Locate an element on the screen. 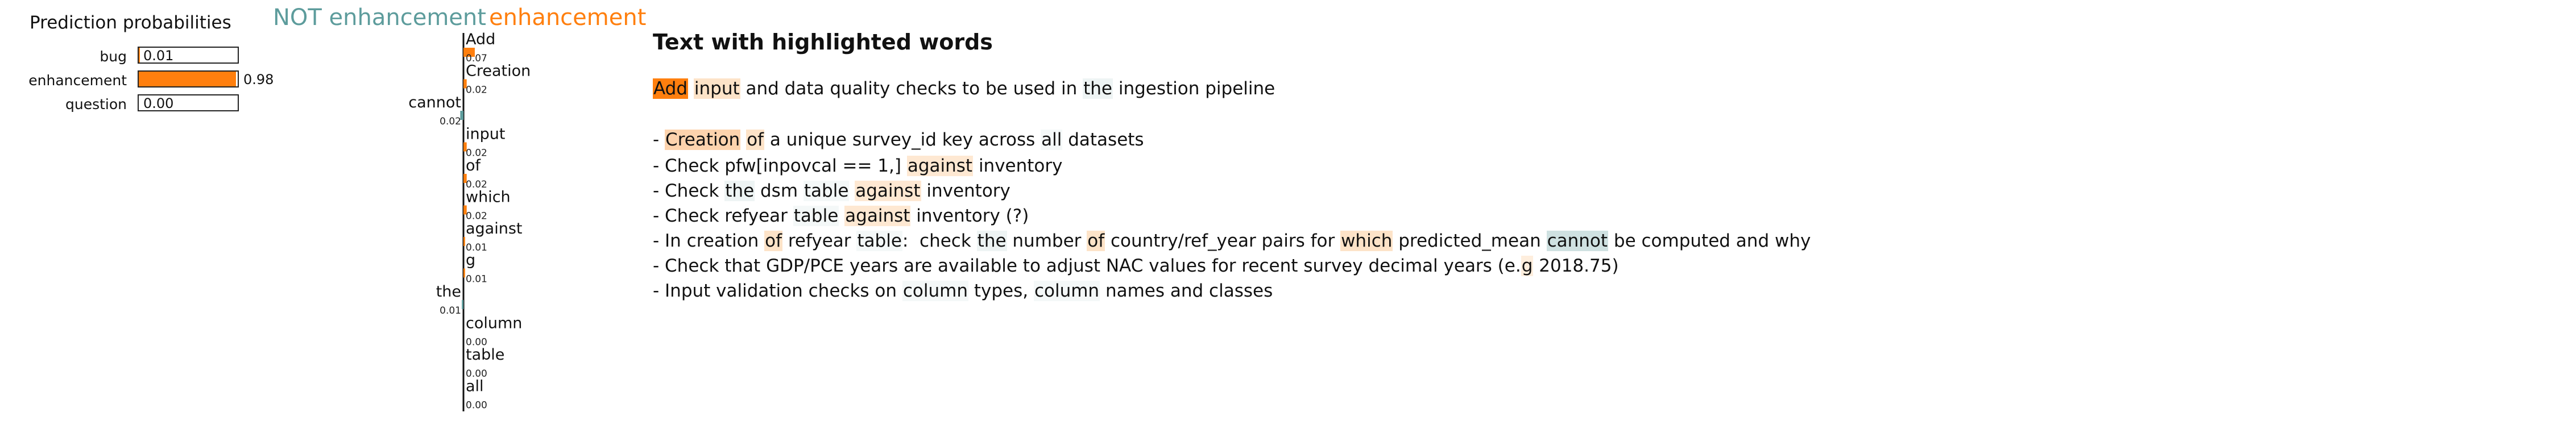  text-segment: - Check refyear is located at coordinates (723, 216).